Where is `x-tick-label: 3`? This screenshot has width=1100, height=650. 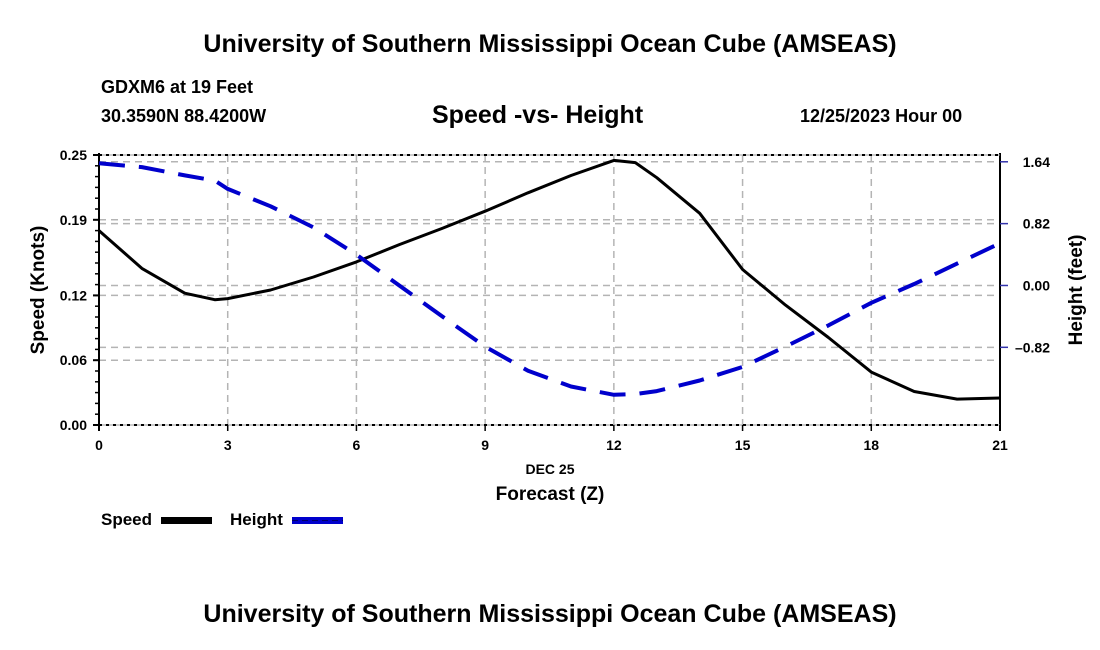
x-tick-label: 3 is located at coordinates (228, 445).